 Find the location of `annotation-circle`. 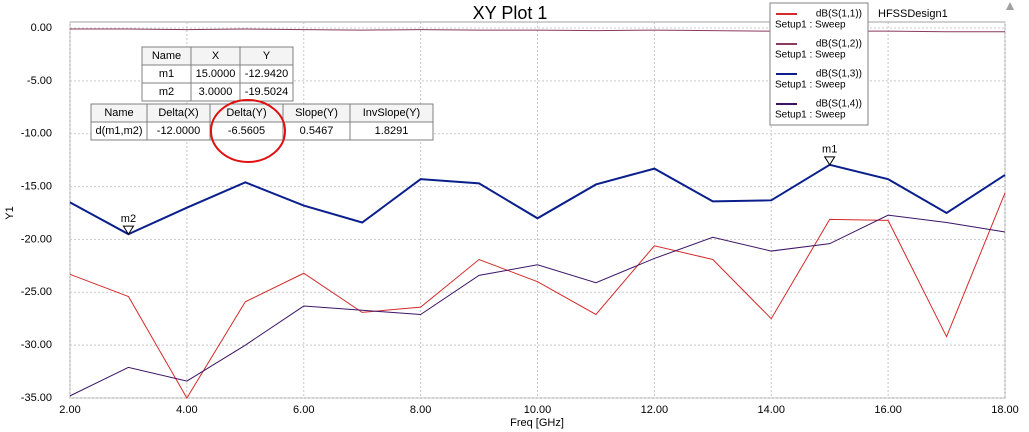

annotation-circle is located at coordinates (248, 131).